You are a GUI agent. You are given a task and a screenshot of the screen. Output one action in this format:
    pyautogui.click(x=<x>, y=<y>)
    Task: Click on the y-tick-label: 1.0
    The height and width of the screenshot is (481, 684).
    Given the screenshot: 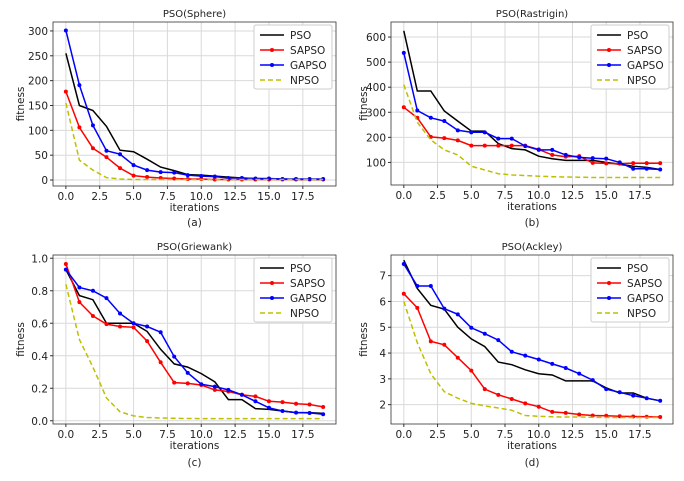 What is the action you would take?
    pyautogui.click(x=39, y=259)
    